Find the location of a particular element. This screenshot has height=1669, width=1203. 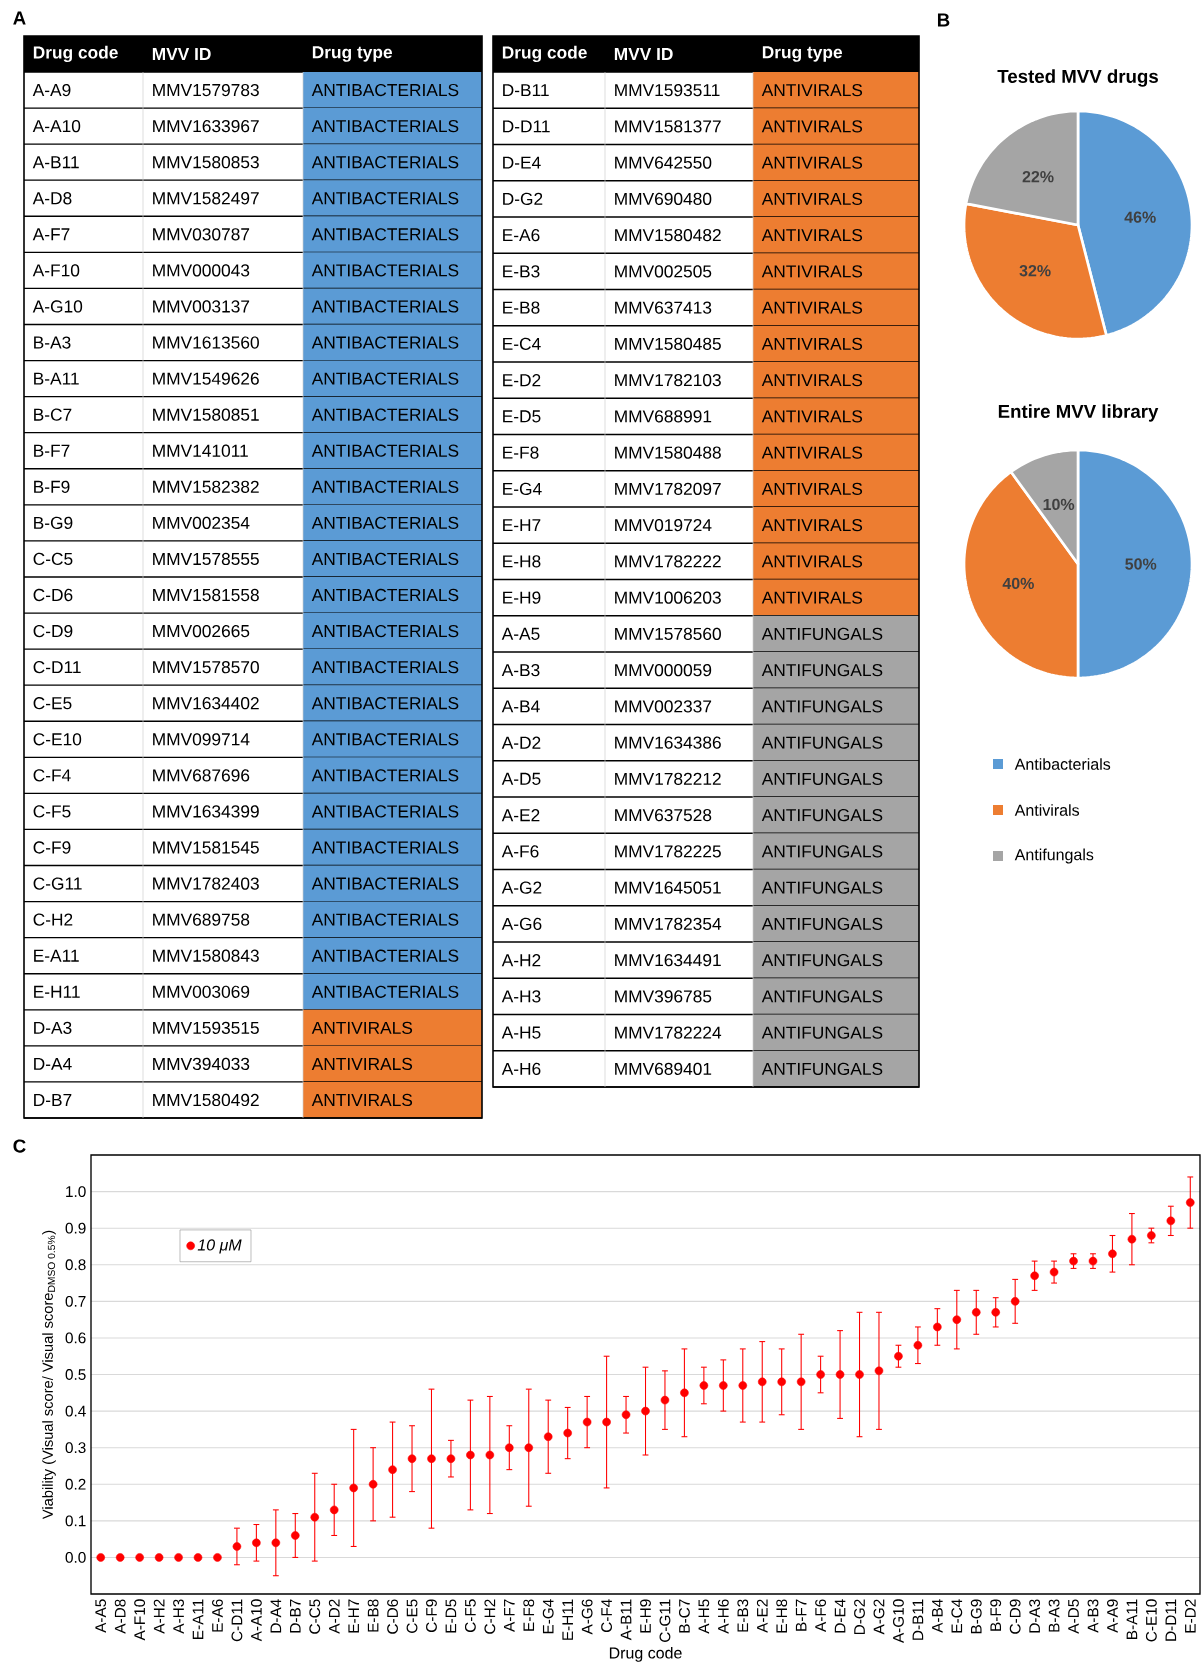

x-tick-label: A-A10 is located at coordinates (256, 1620).